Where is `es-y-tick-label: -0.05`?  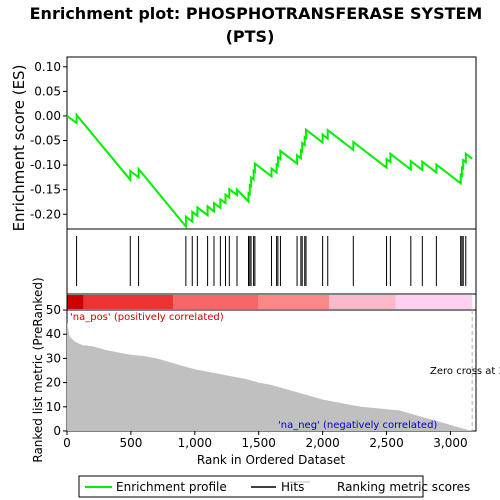 es-y-tick-label: -0.05 is located at coordinates (45, 141).